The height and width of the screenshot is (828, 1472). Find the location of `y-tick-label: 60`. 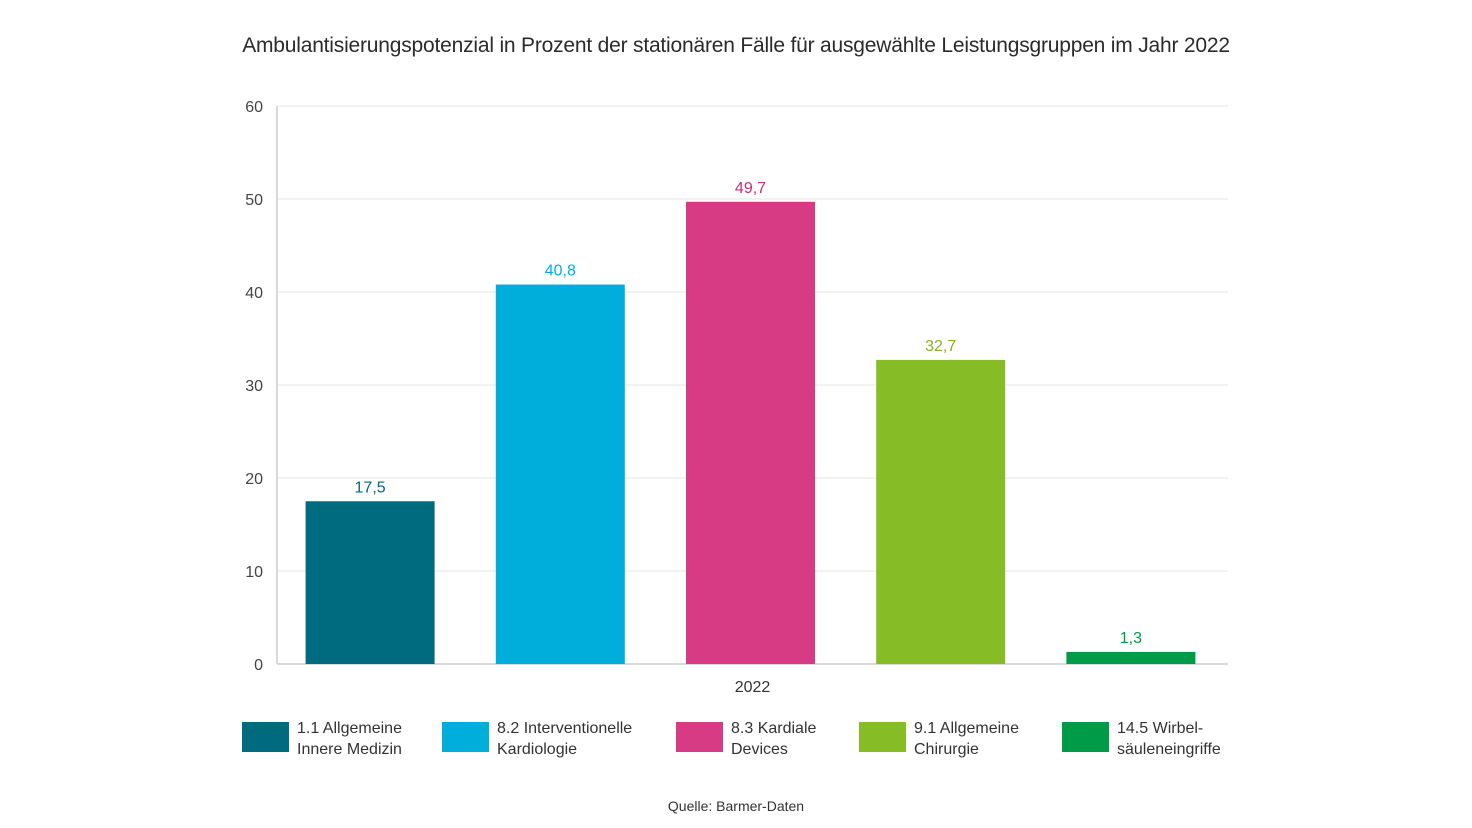

y-tick-label: 60 is located at coordinates (254, 107).